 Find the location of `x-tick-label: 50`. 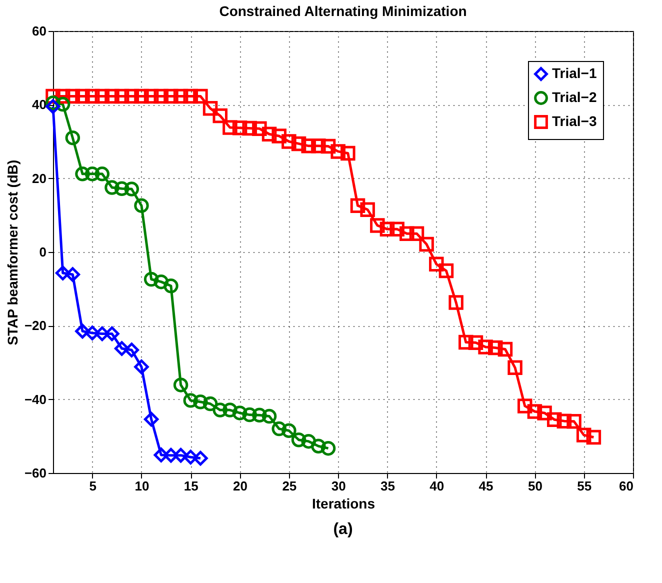

x-tick-label: 50 is located at coordinates (535, 486).